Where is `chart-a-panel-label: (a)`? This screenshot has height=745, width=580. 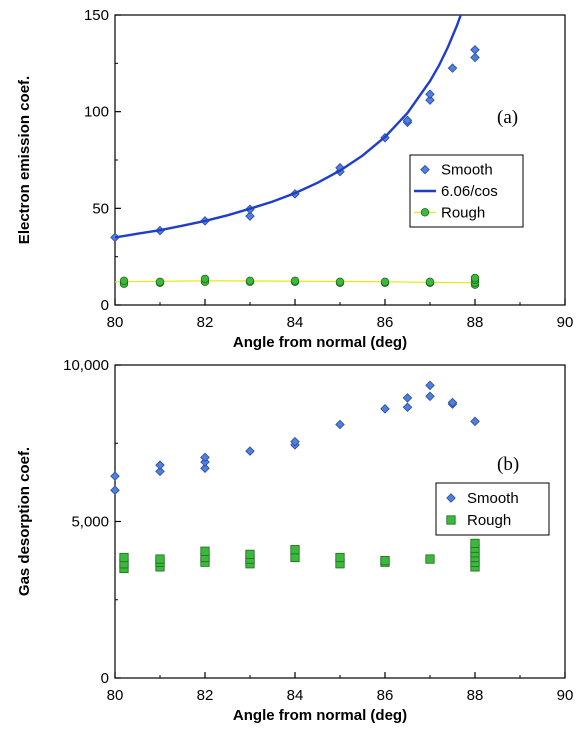
chart-a-panel-label: (a) is located at coordinates (507, 117).